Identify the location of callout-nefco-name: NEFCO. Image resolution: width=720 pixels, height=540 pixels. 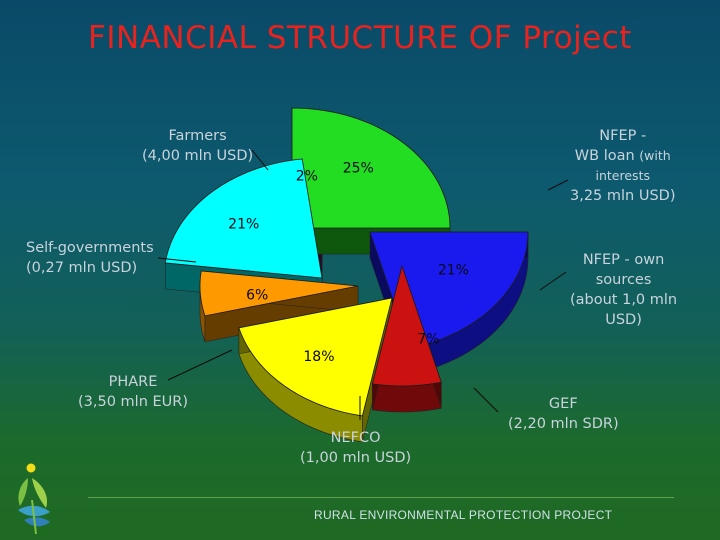
(355, 438).